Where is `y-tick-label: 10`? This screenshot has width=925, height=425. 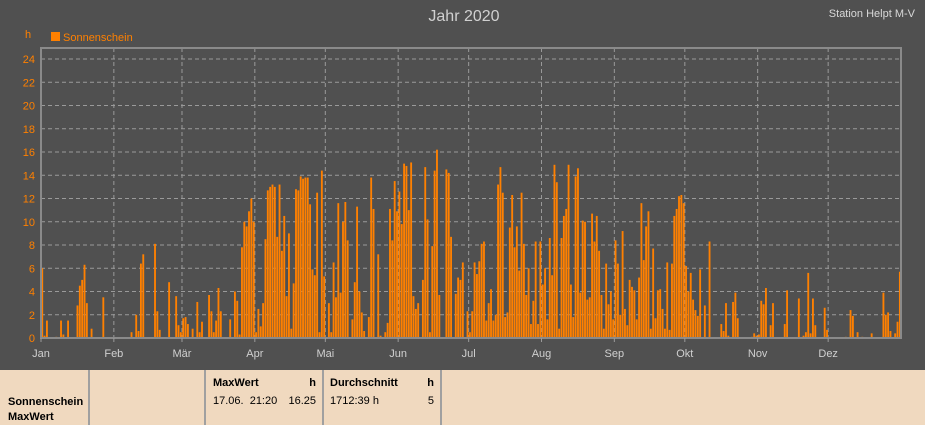
y-tick-label: 10 is located at coordinates (29, 223).